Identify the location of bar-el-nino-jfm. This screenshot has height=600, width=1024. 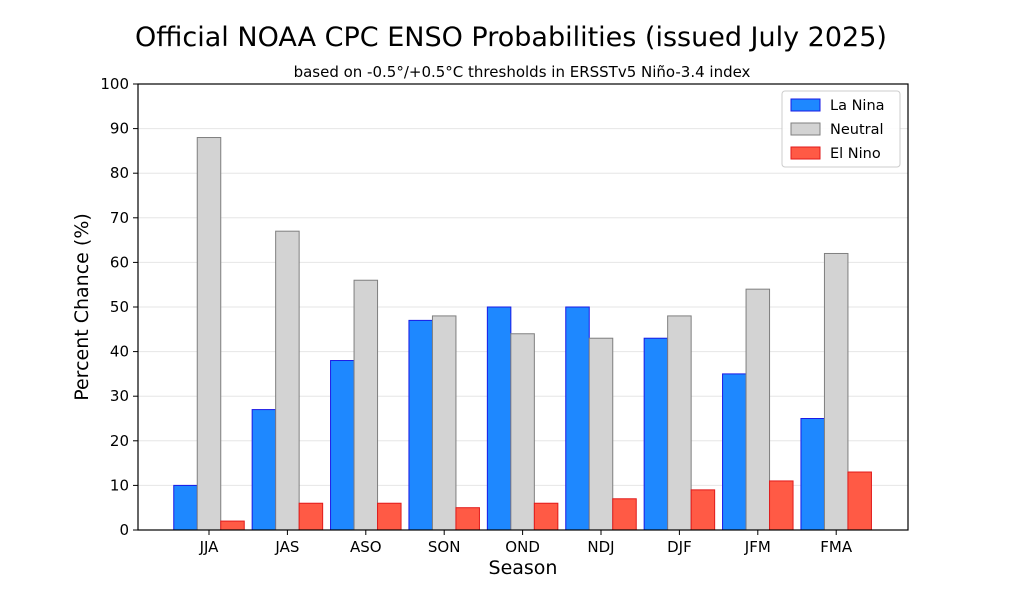
(781, 505).